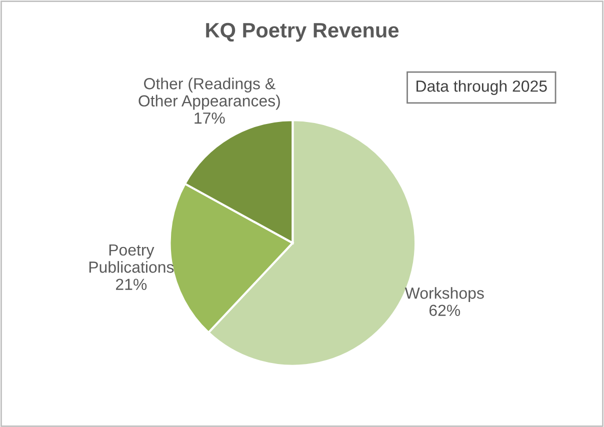  I want to click on slice-label: Other (Readings & Other Appearances), so click(209, 94).